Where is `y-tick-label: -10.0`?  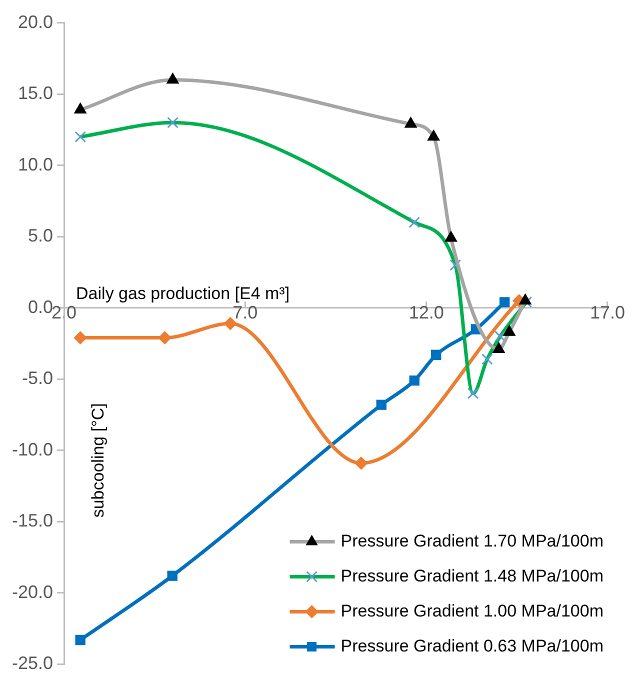 y-tick-label: -10.0 is located at coordinates (33, 449).